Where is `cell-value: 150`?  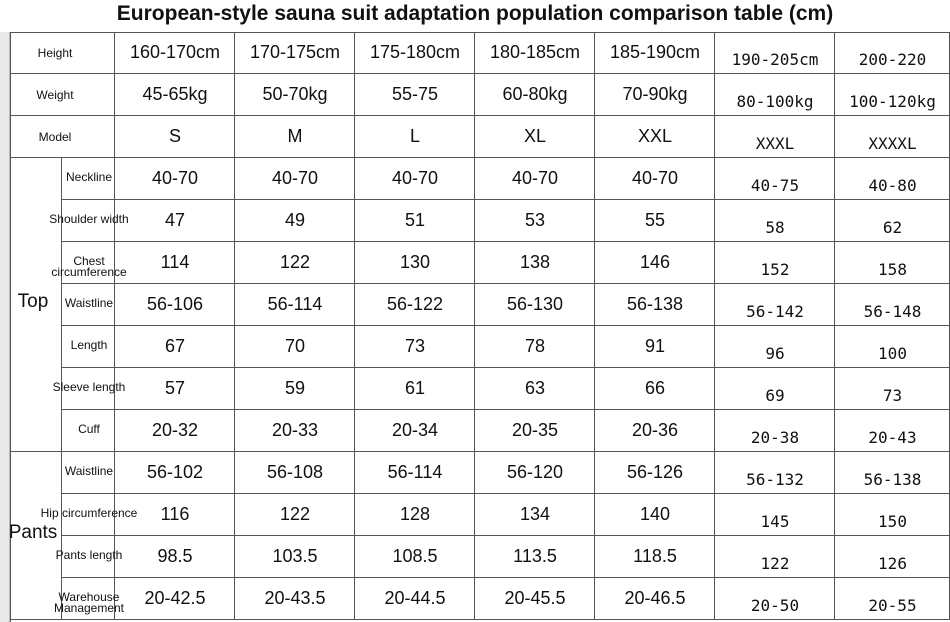
cell-value: 150 is located at coordinates (892, 521).